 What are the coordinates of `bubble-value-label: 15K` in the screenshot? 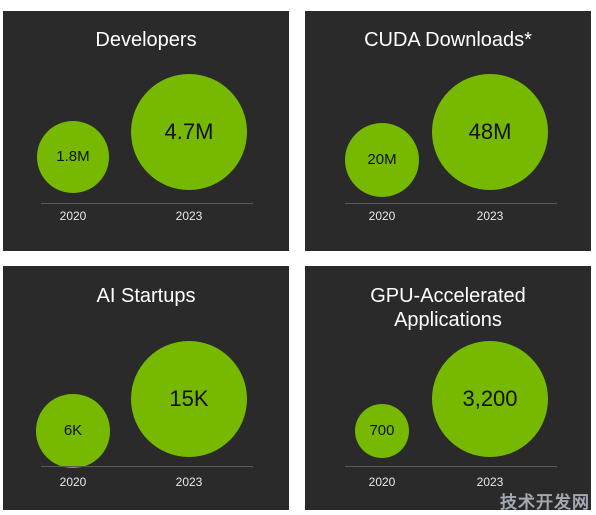 It's located at (189, 398).